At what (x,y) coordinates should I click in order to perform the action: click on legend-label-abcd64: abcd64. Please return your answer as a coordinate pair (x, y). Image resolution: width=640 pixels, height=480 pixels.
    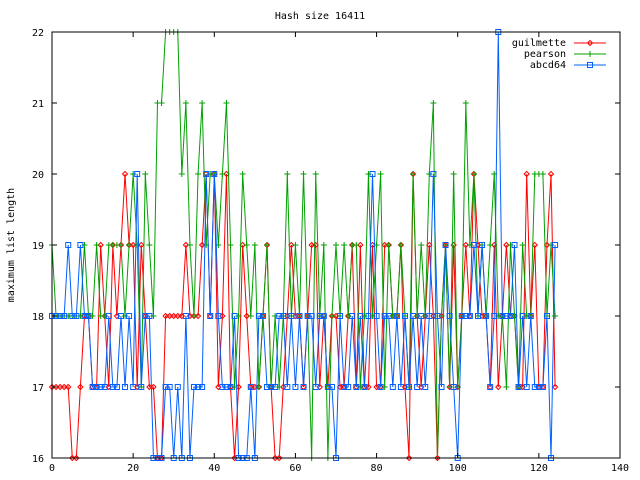
    Looking at the image, I should click on (548, 65).